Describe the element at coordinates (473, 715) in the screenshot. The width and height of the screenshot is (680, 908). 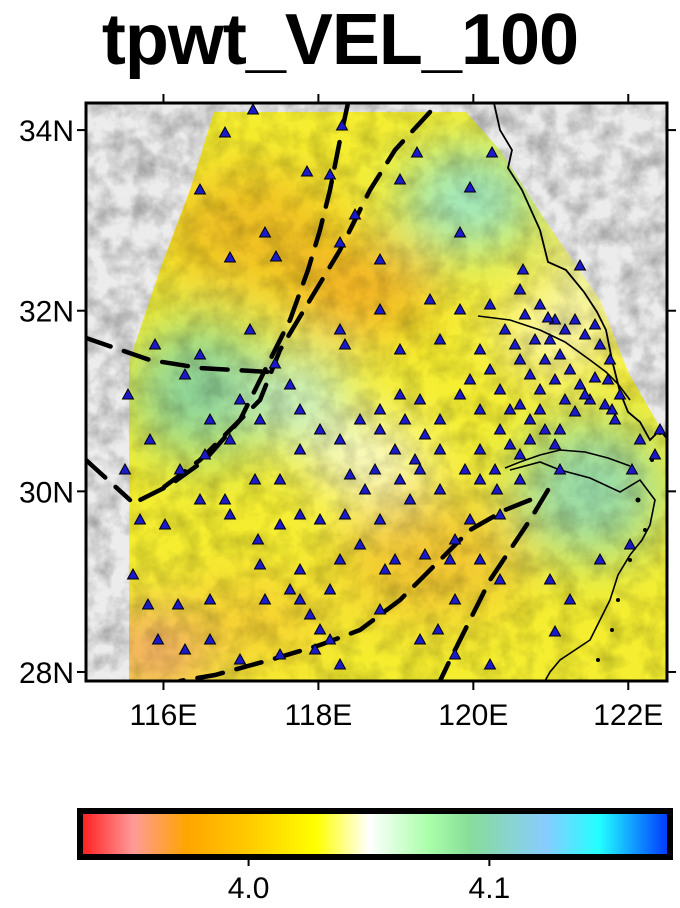
I see `x-tick-label: 120E` at that location.